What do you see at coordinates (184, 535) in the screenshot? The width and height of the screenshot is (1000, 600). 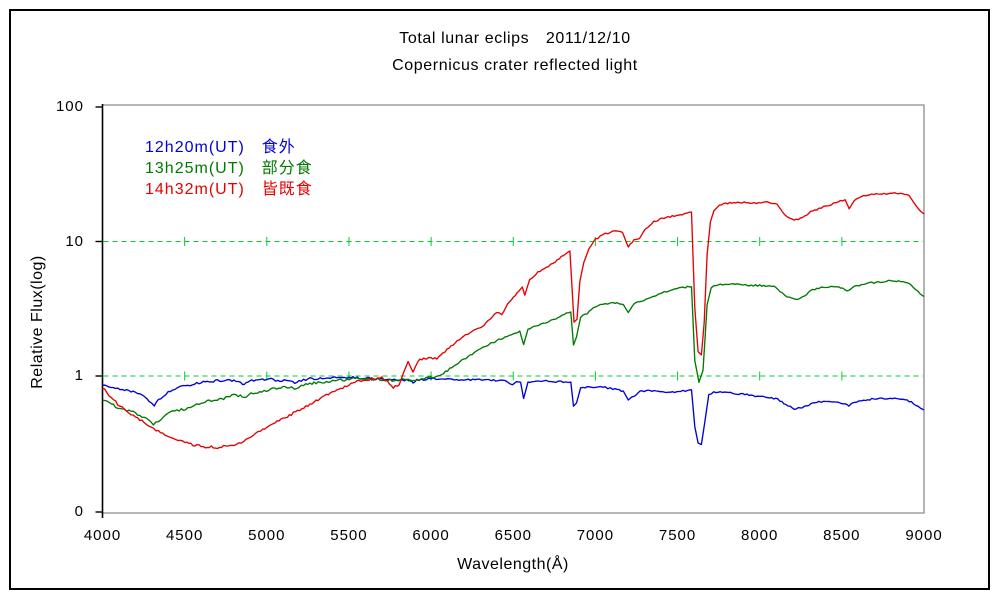 I see `x-tick-label-4500: 4500` at bounding box center [184, 535].